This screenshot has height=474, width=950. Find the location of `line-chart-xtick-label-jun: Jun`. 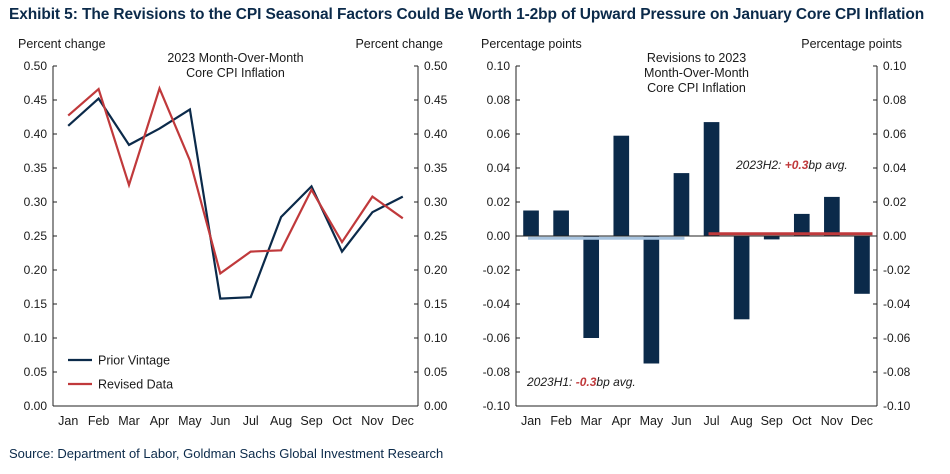

line-chart-xtick-label-jun: Jun is located at coordinates (220, 421).